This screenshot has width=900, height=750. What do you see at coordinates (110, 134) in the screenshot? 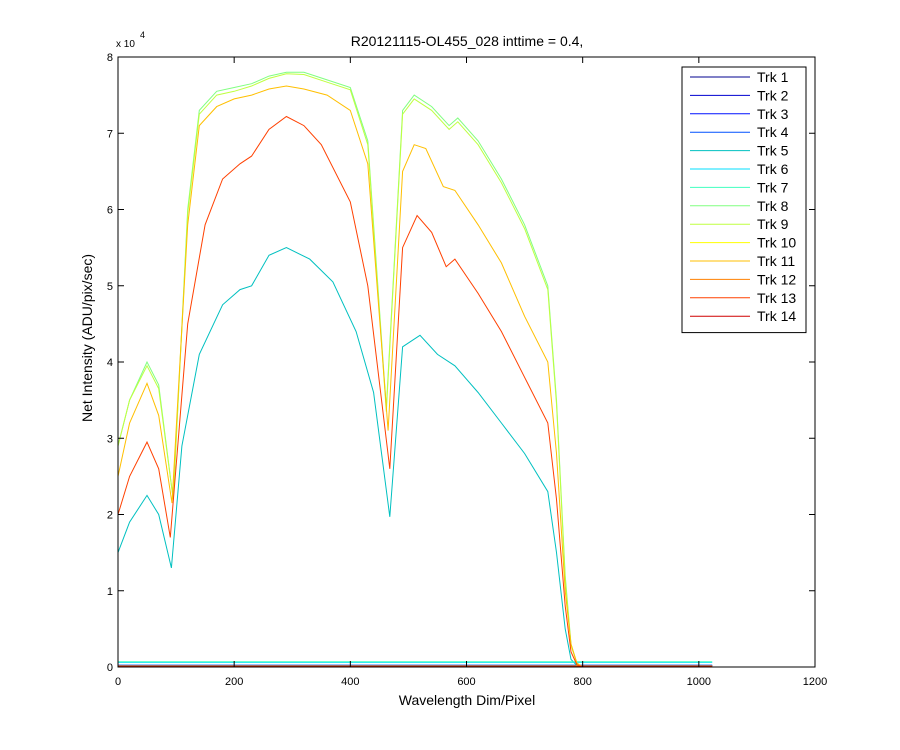
I see `y-tick-label: 7` at bounding box center [110, 134].